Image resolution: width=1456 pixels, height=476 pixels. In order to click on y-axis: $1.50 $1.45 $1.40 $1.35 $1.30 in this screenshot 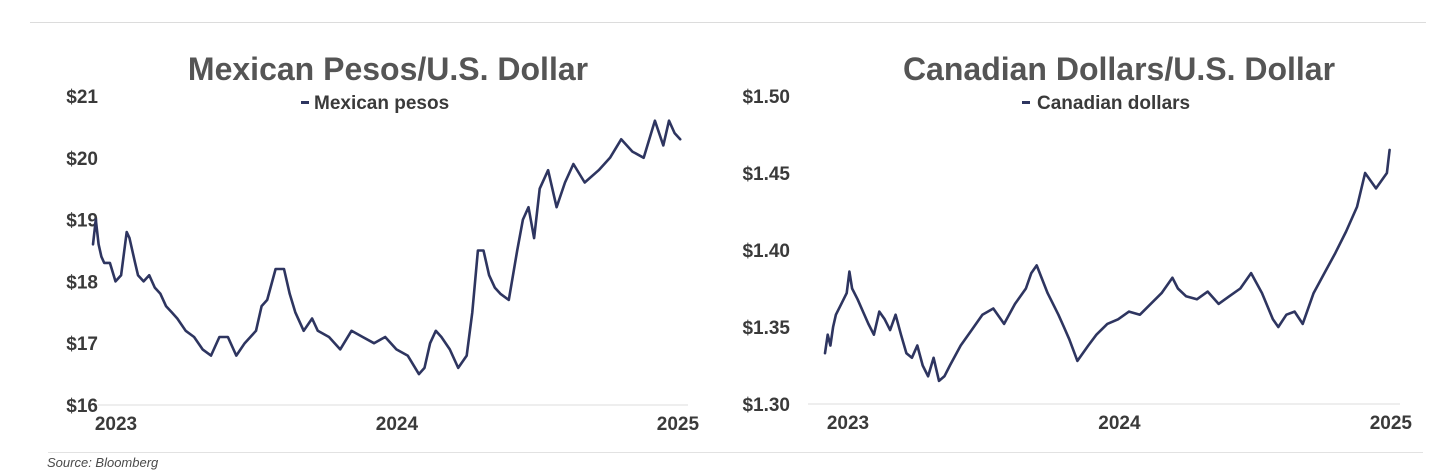, I will do `click(766, 251)`.